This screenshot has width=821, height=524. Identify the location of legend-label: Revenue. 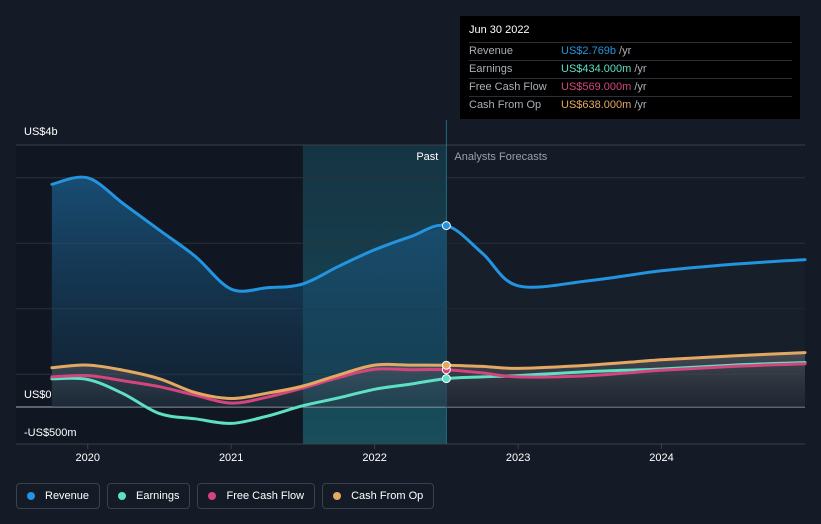
(67, 496).